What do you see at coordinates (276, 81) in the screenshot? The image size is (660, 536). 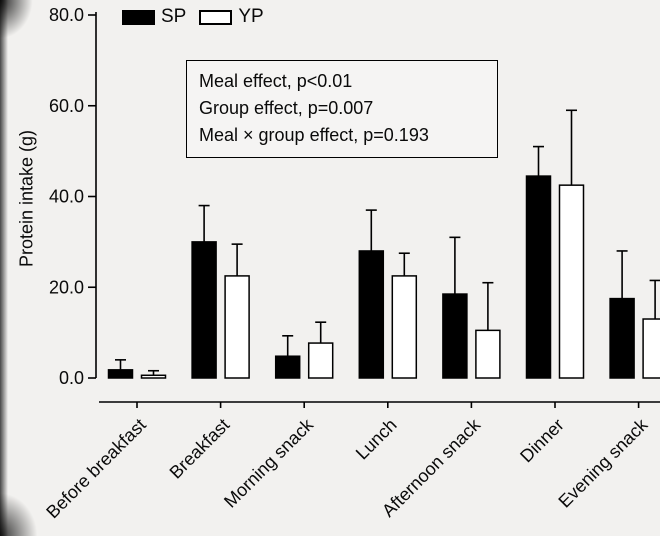 I see `stats-line-meal-effect: Meal effect, p<0.01` at bounding box center [276, 81].